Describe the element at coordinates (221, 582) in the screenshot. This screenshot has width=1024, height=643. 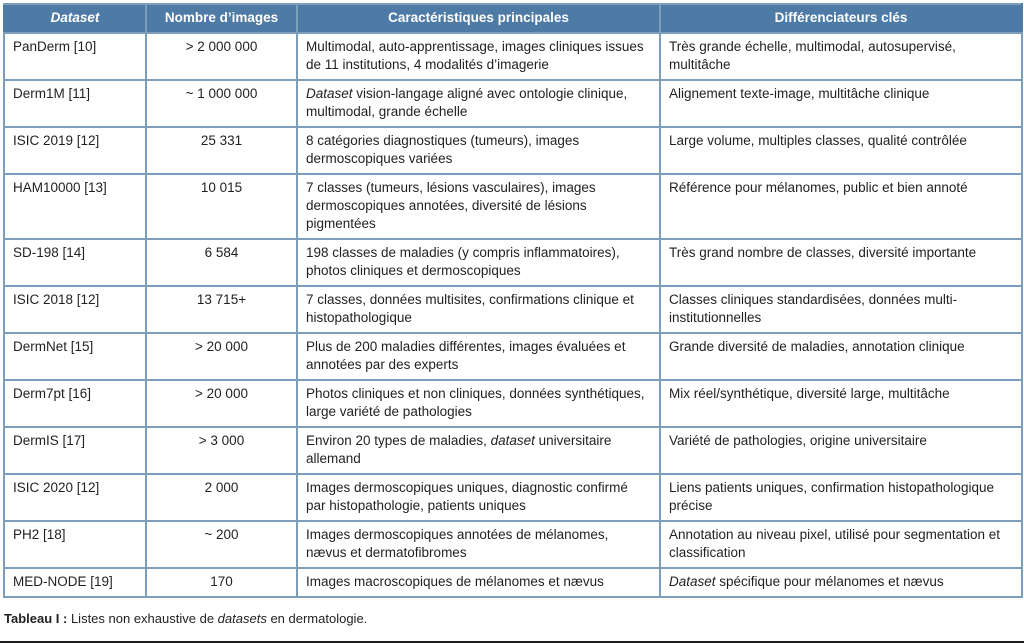
I see `count-cell: 170` at that location.